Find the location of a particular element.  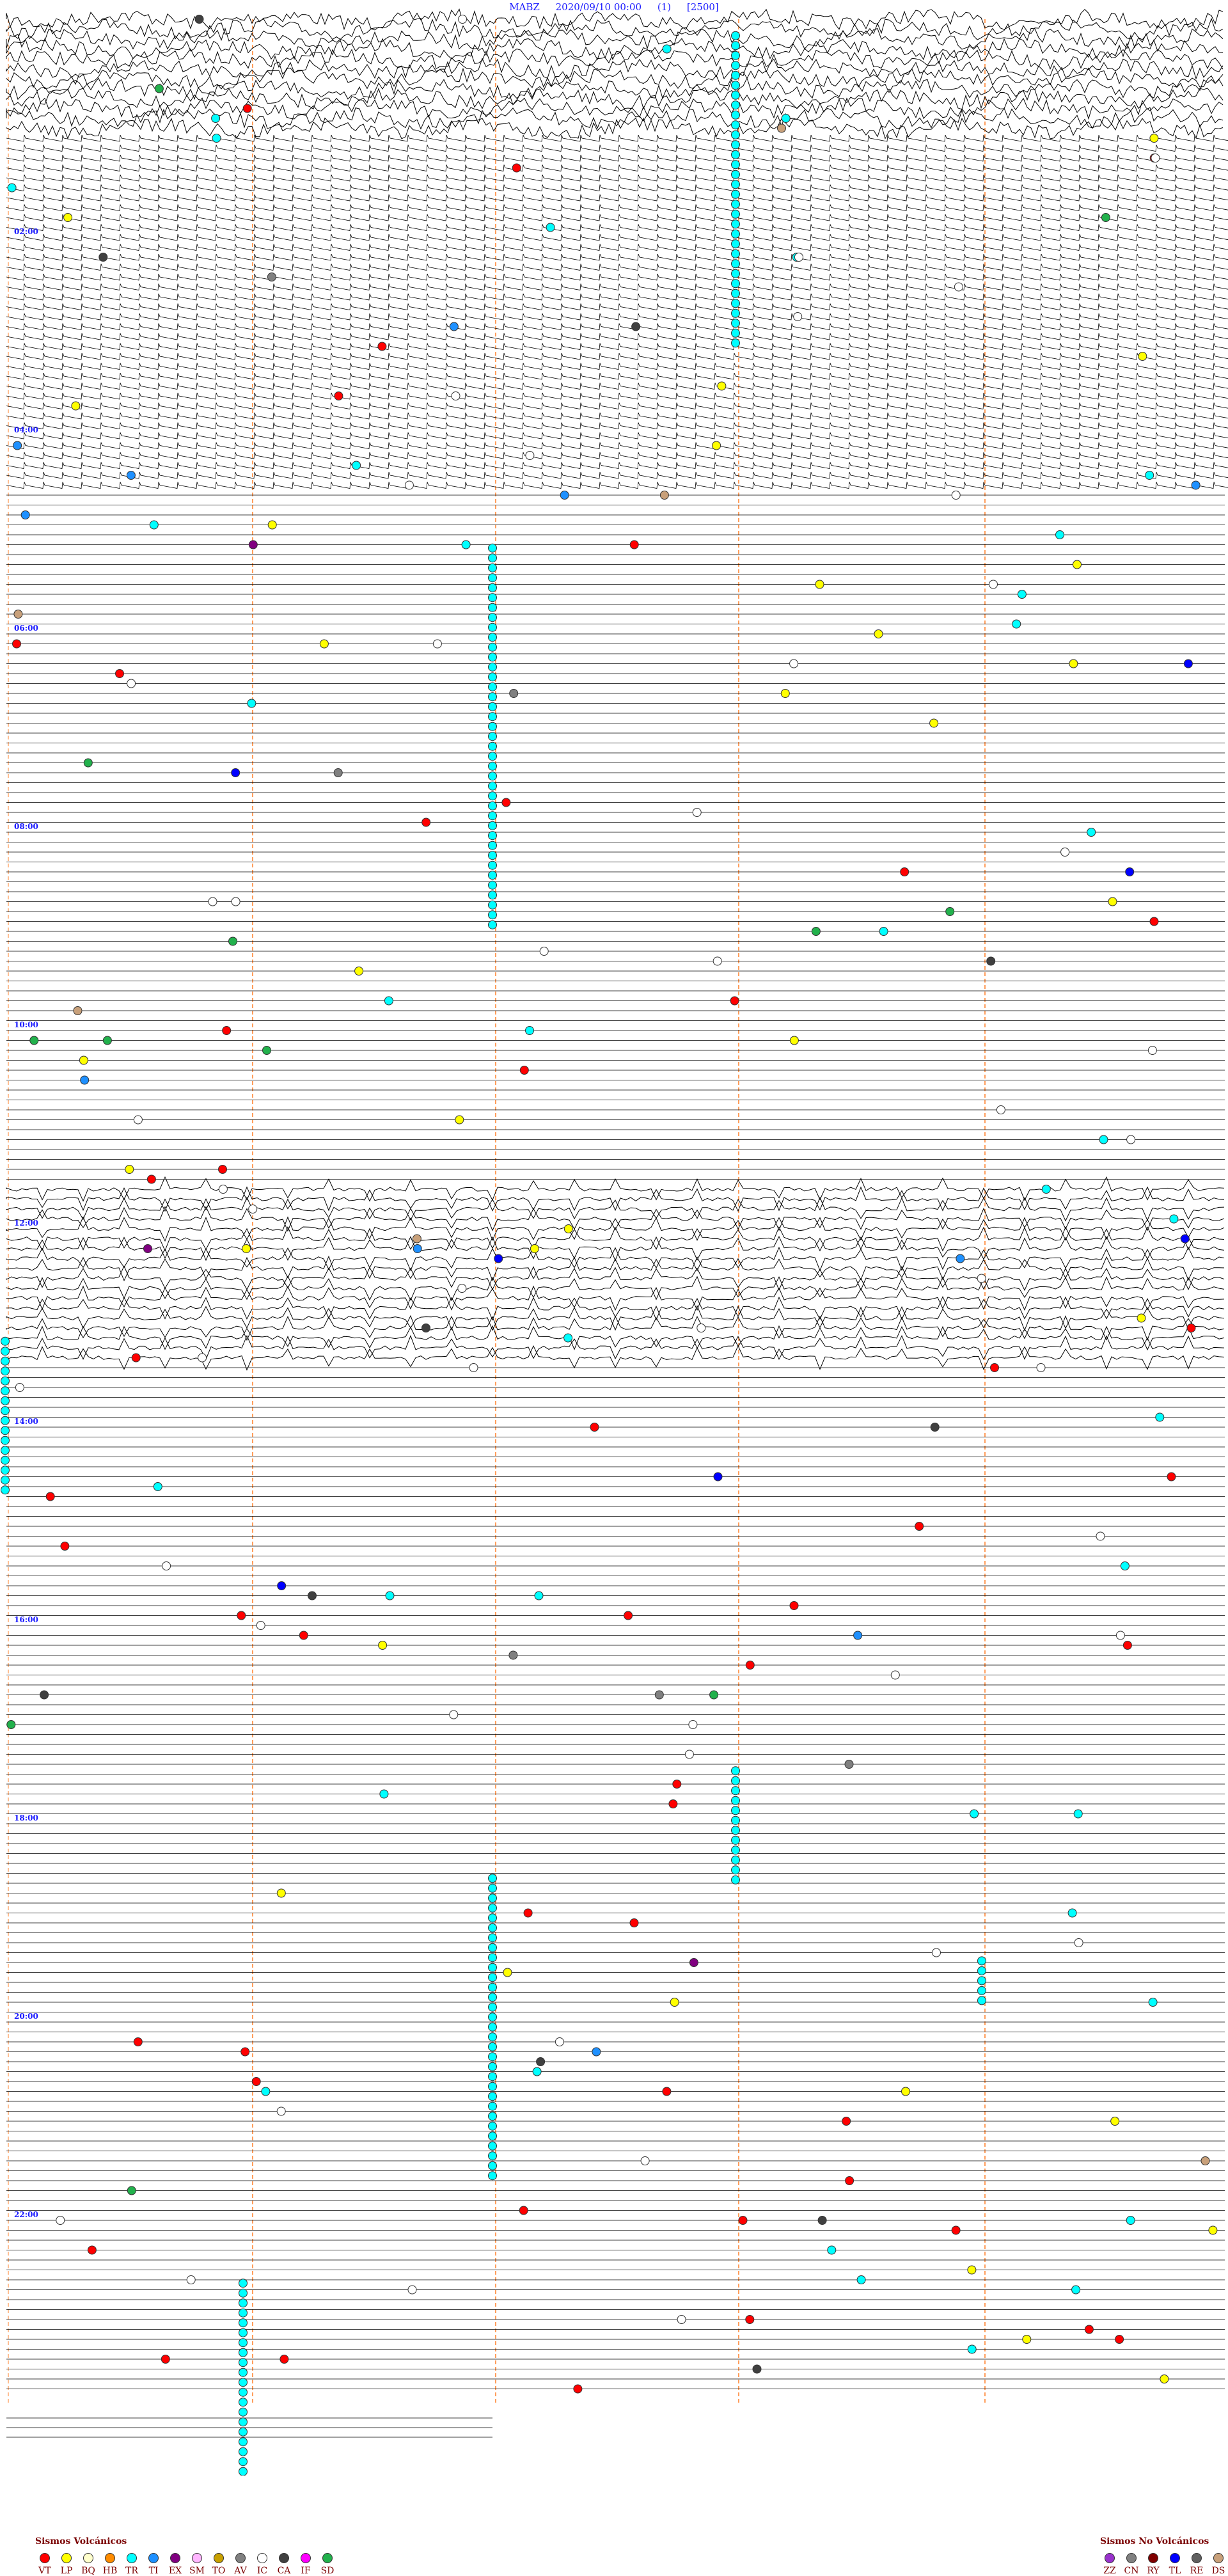

legend-code: AV is located at coordinates (240, 2571).